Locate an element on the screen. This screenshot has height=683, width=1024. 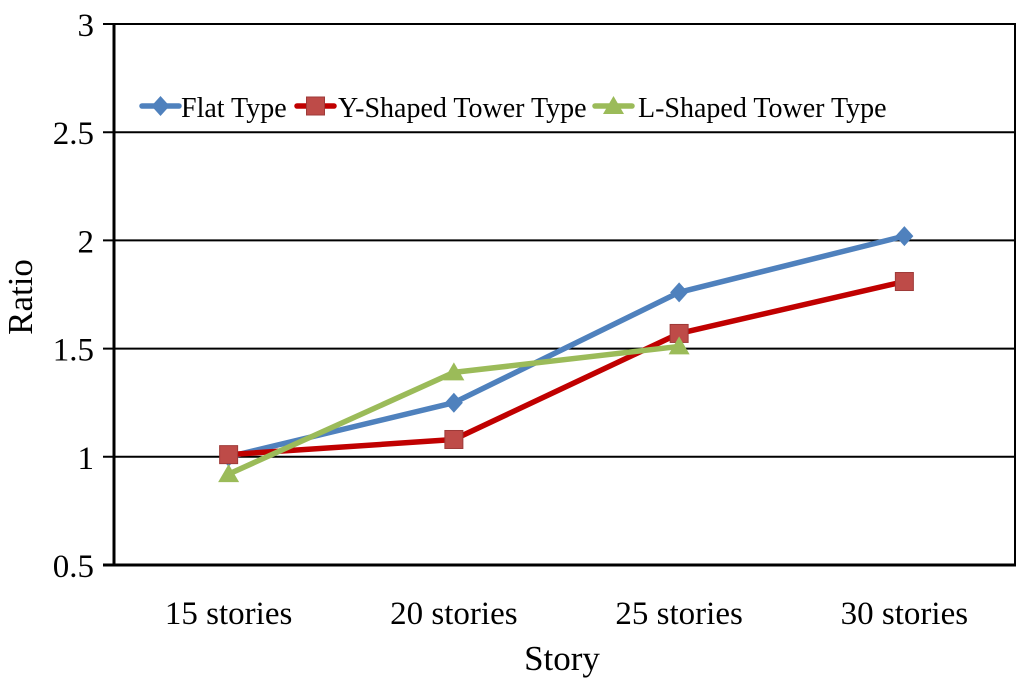
x-tick-label: 30 stories is located at coordinates (904, 614).